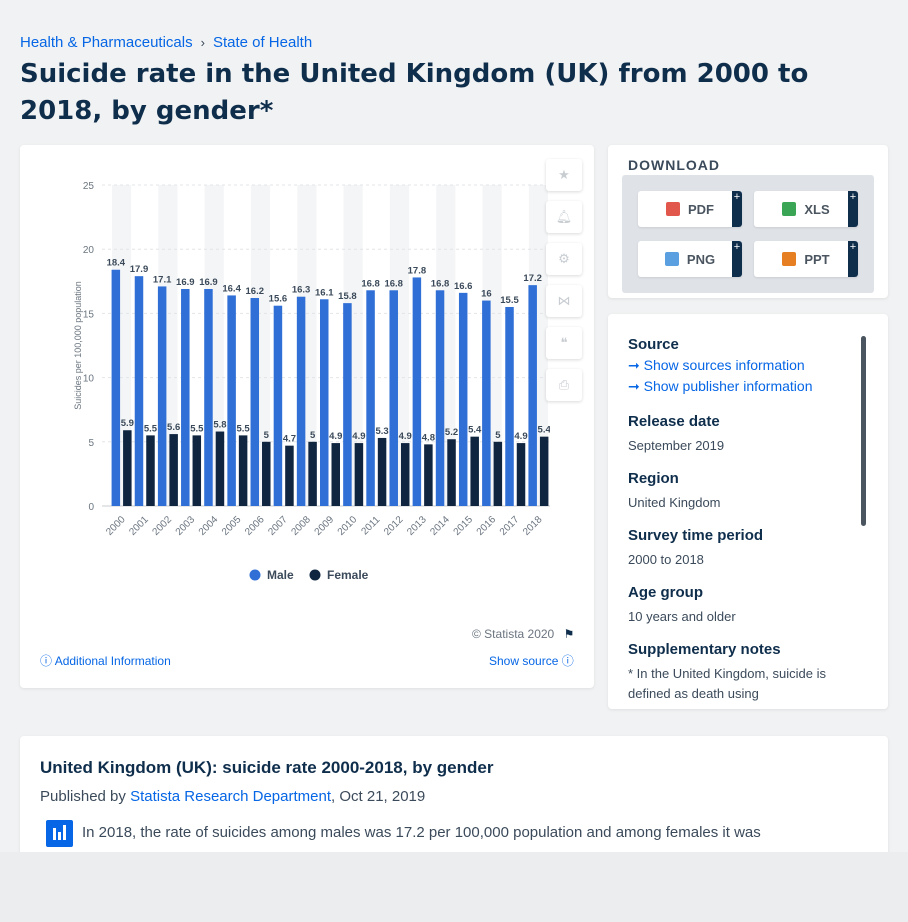 The width and height of the screenshot is (908, 922). What do you see at coordinates (255, 291) in the screenshot?
I see `data-label-male: 16.2` at bounding box center [255, 291].